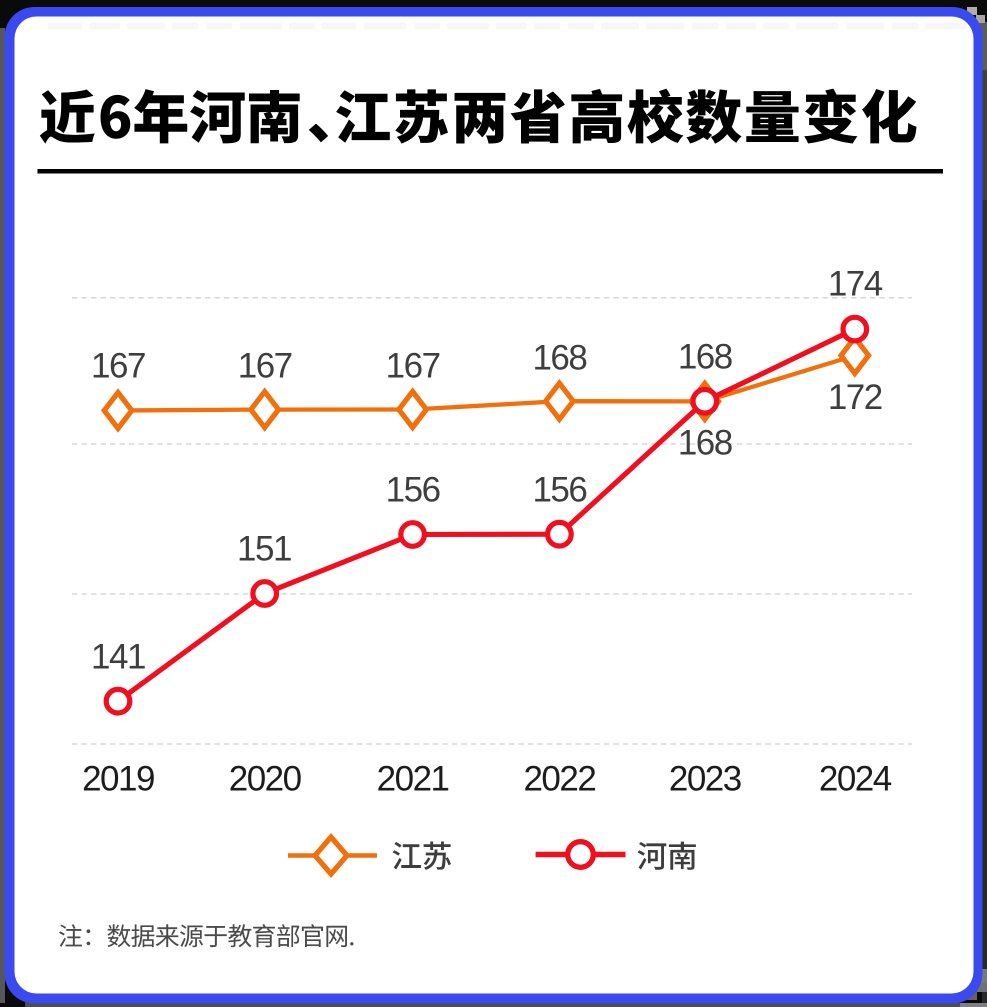 Image resolution: width=987 pixels, height=1007 pixels. What do you see at coordinates (118, 657) in the screenshot?
I see `svg-text: 141` at bounding box center [118, 657].